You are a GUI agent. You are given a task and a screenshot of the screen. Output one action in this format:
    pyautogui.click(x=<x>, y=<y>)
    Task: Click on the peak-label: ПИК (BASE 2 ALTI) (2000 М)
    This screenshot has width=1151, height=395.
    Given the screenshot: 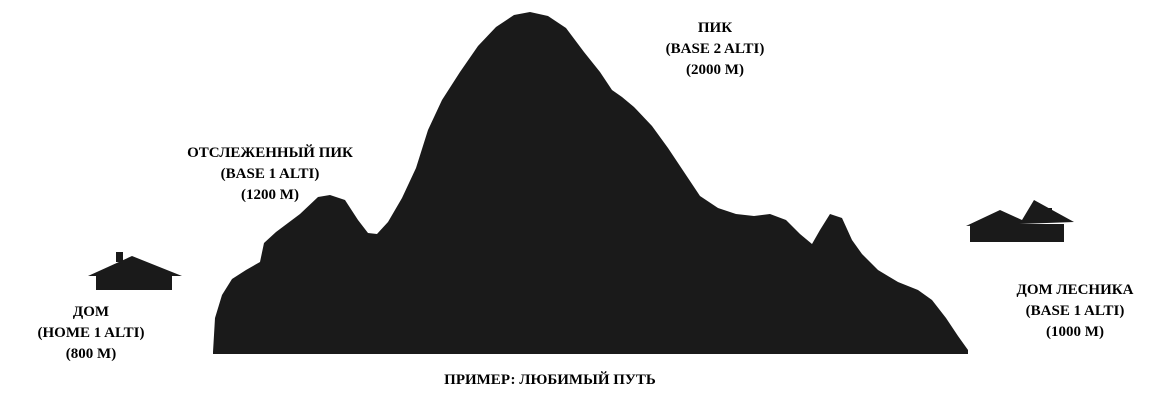 What is the action you would take?
    pyautogui.click(x=715, y=49)
    